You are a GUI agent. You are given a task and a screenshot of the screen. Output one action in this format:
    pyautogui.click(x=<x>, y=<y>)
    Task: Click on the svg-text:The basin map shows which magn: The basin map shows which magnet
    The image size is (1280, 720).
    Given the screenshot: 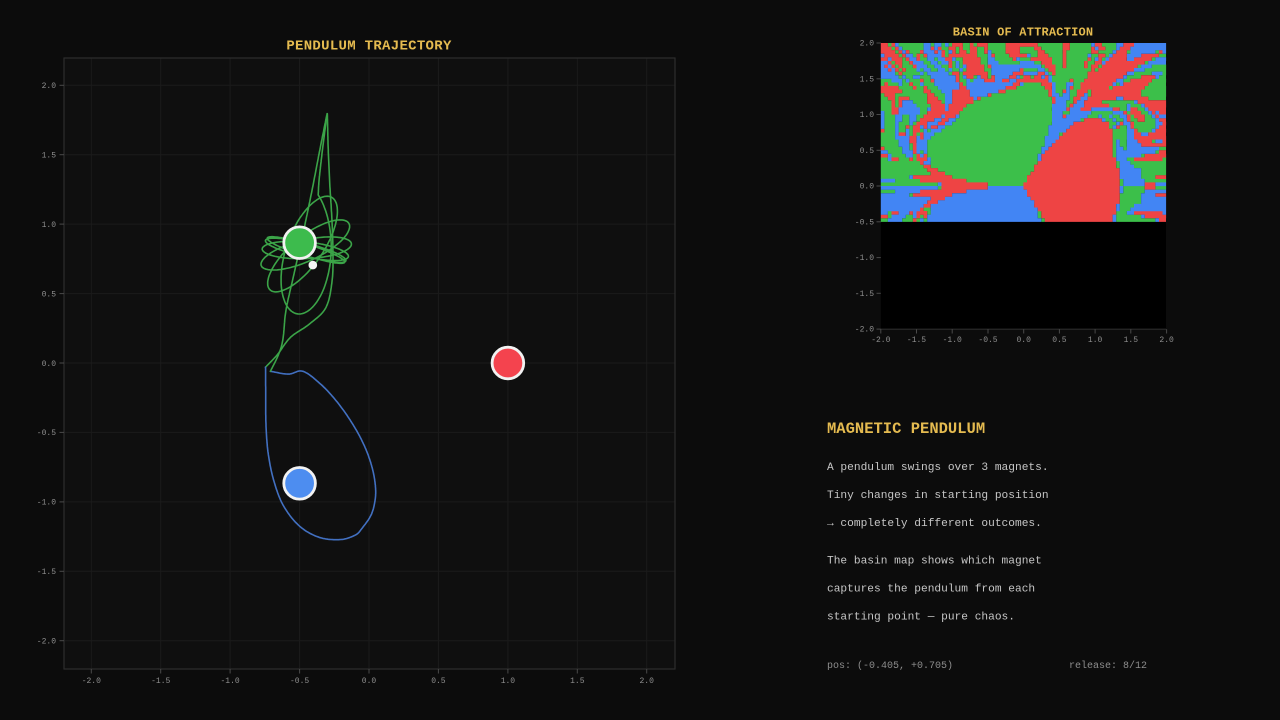 What is the action you would take?
    pyautogui.click(x=934, y=562)
    